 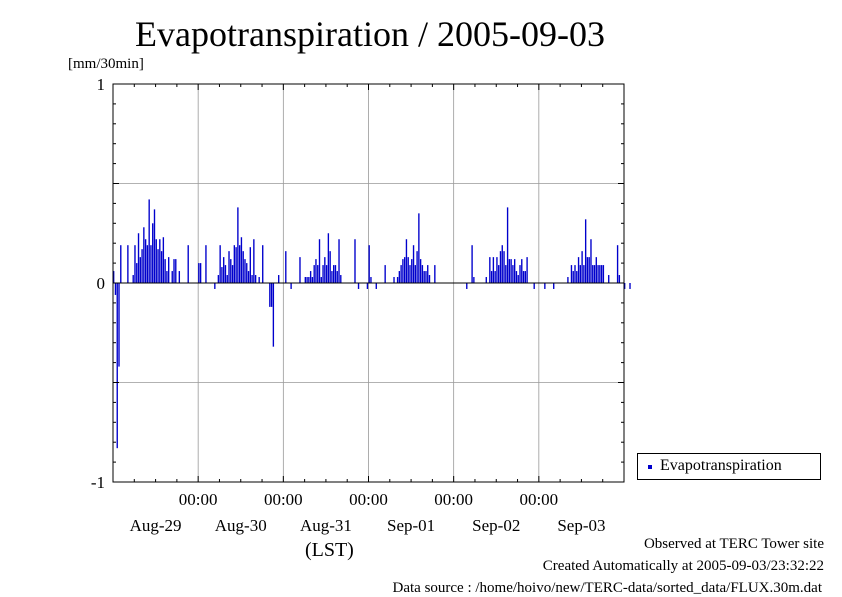 I want to click on y-tick-label: 1, so click(x=101, y=84).